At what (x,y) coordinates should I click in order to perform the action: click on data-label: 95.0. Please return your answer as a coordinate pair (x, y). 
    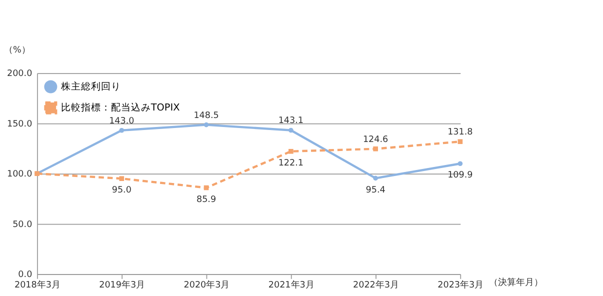
    Looking at the image, I should click on (122, 191).